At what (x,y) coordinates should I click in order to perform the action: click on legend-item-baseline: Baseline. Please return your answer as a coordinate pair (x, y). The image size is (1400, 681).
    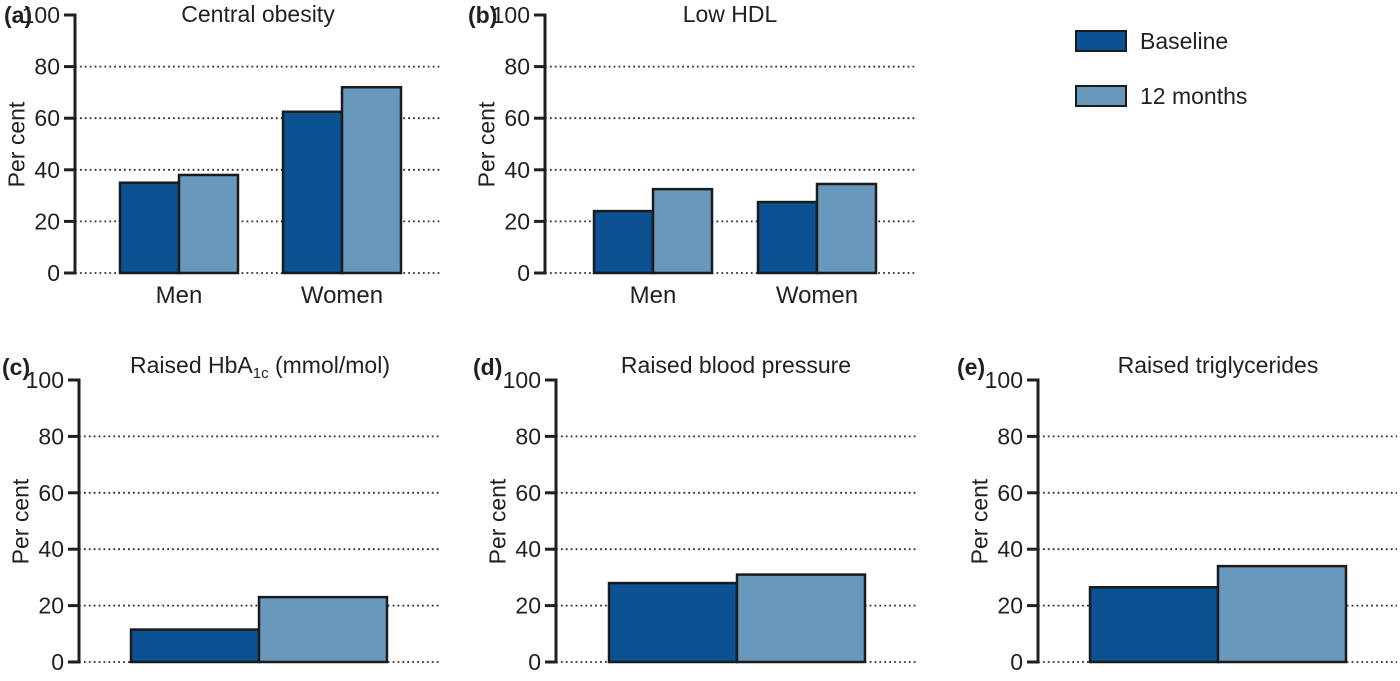
    Looking at the image, I should click on (1161, 40).